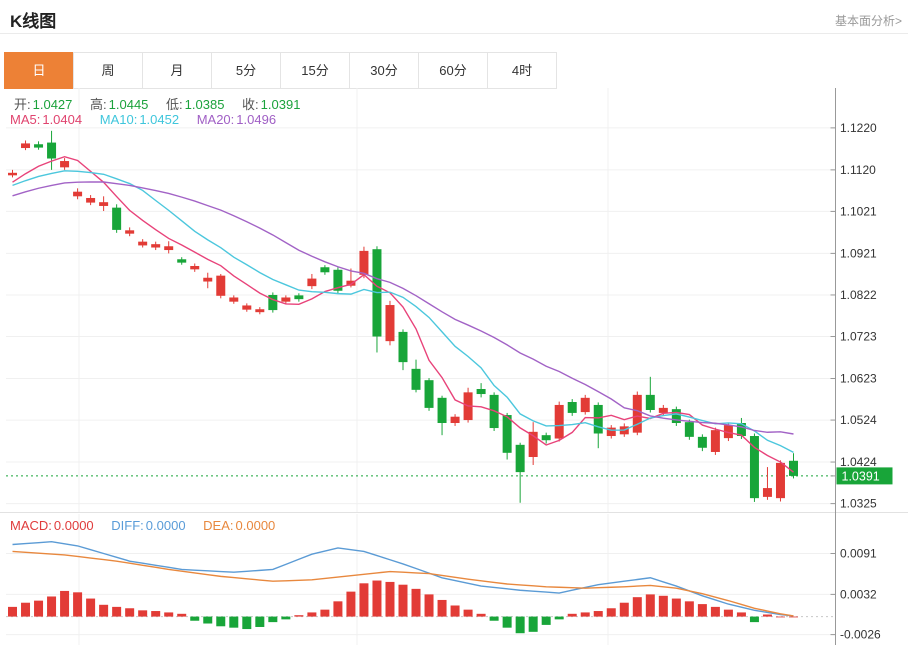  I want to click on ma20-value: 1.0496, so click(256, 119).